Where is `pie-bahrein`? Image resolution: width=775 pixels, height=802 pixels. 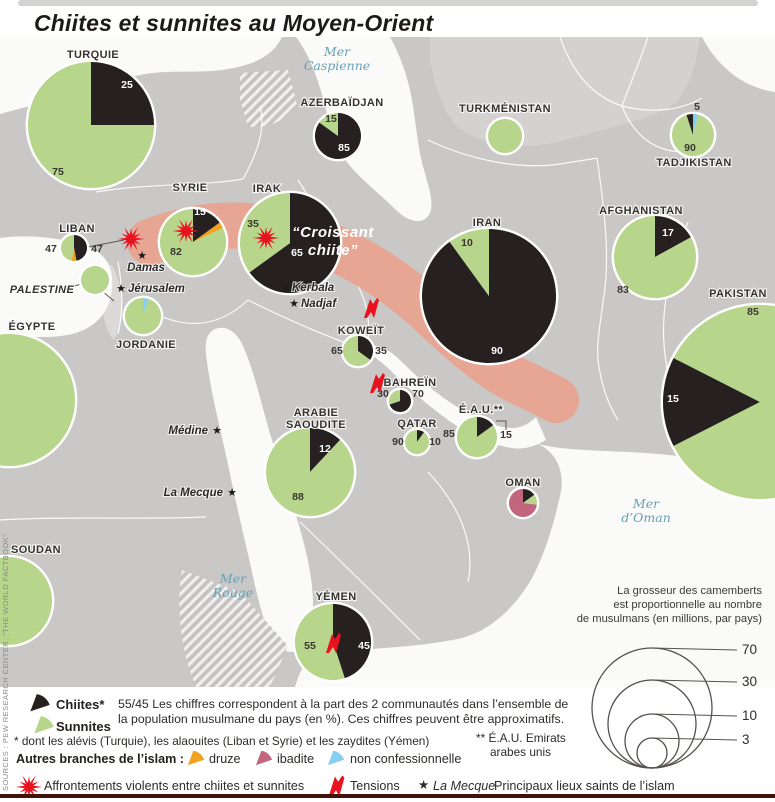
pie-bahrein is located at coordinates (400, 401).